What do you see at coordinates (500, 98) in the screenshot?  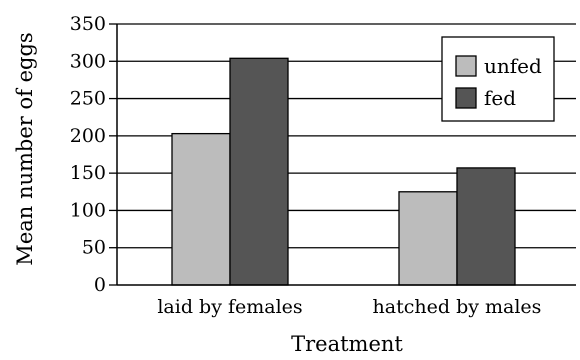 I see `legend-label-fed: fed` at bounding box center [500, 98].